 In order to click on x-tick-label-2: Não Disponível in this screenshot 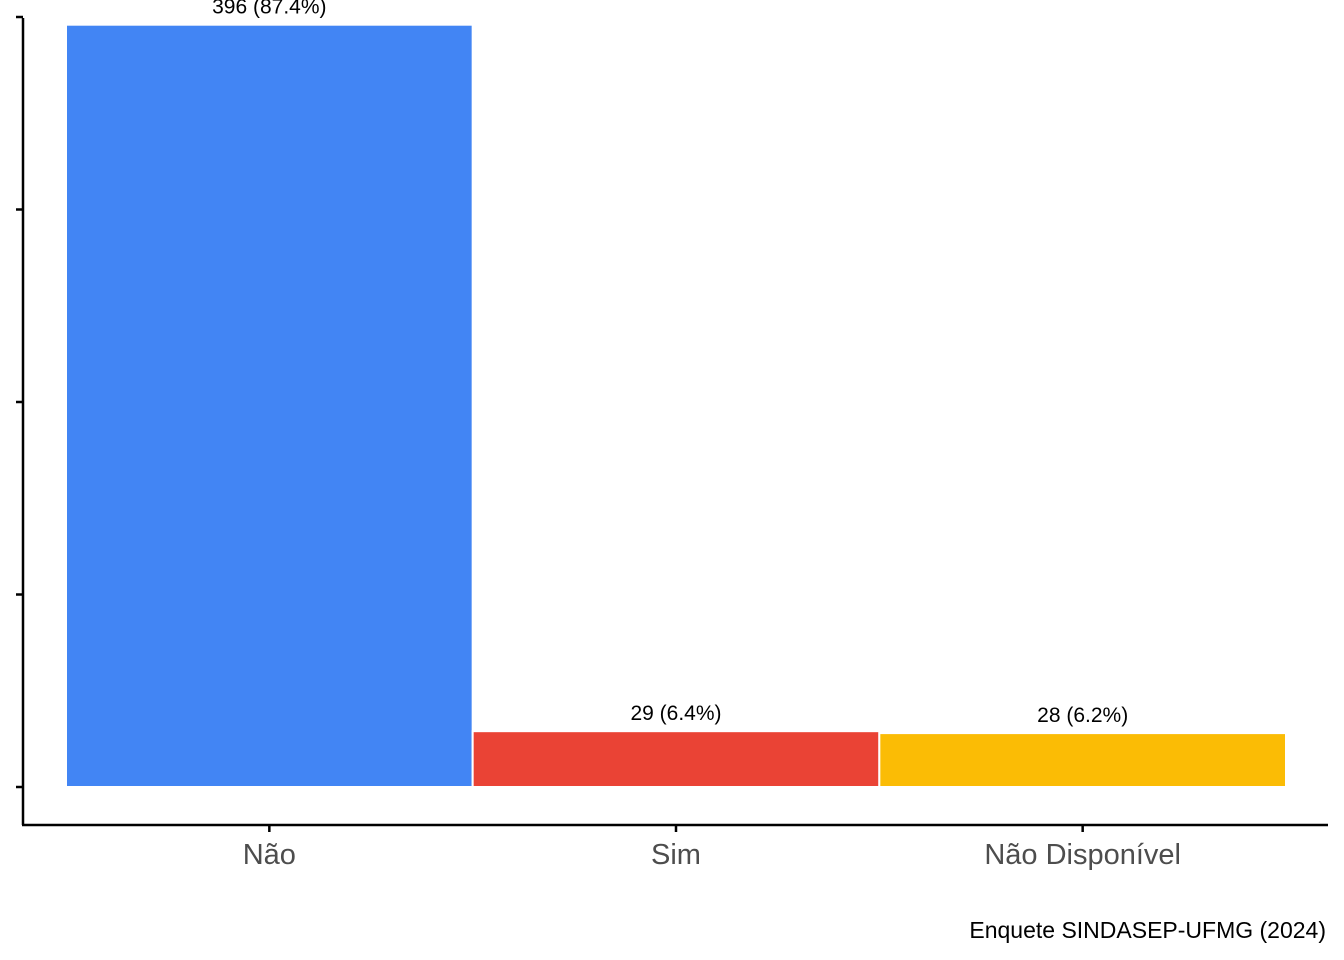, I will do `click(1082, 855)`.